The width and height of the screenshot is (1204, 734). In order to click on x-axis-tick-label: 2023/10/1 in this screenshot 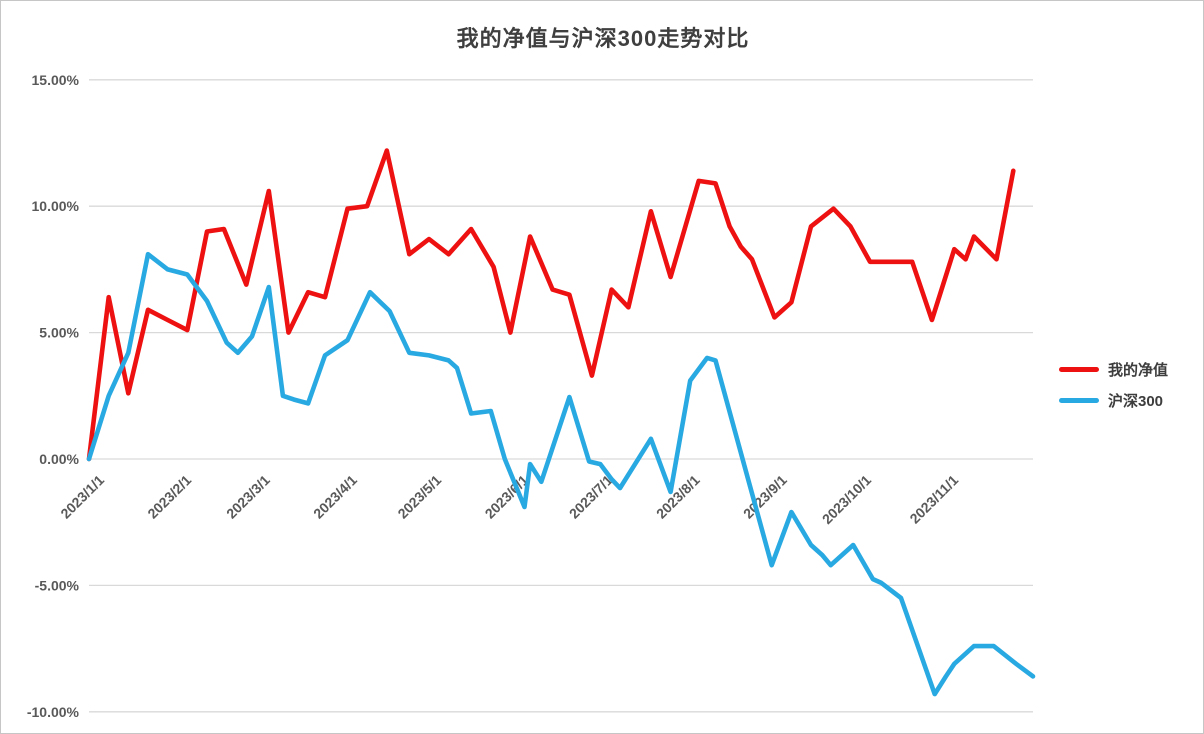, I will do `click(847, 500)`.